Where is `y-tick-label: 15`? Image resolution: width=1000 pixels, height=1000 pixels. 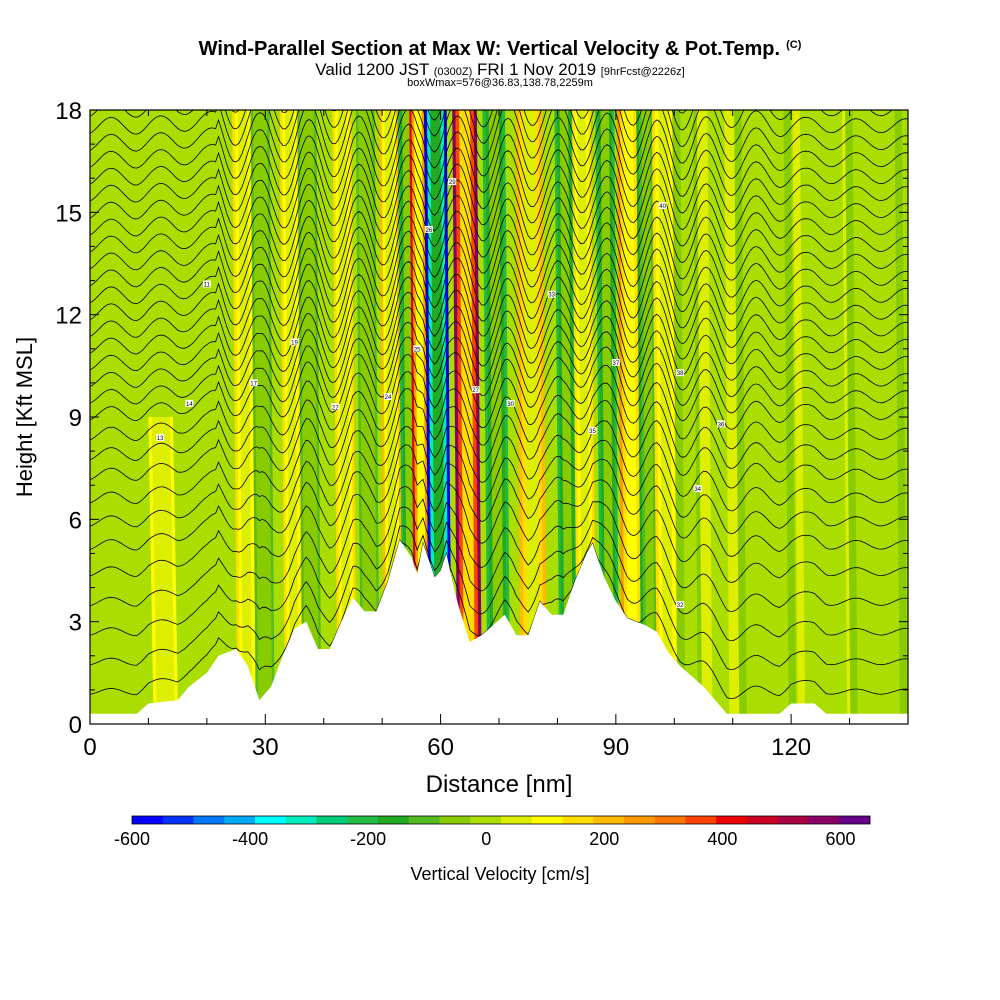 y-tick-label: 15 is located at coordinates (68, 213).